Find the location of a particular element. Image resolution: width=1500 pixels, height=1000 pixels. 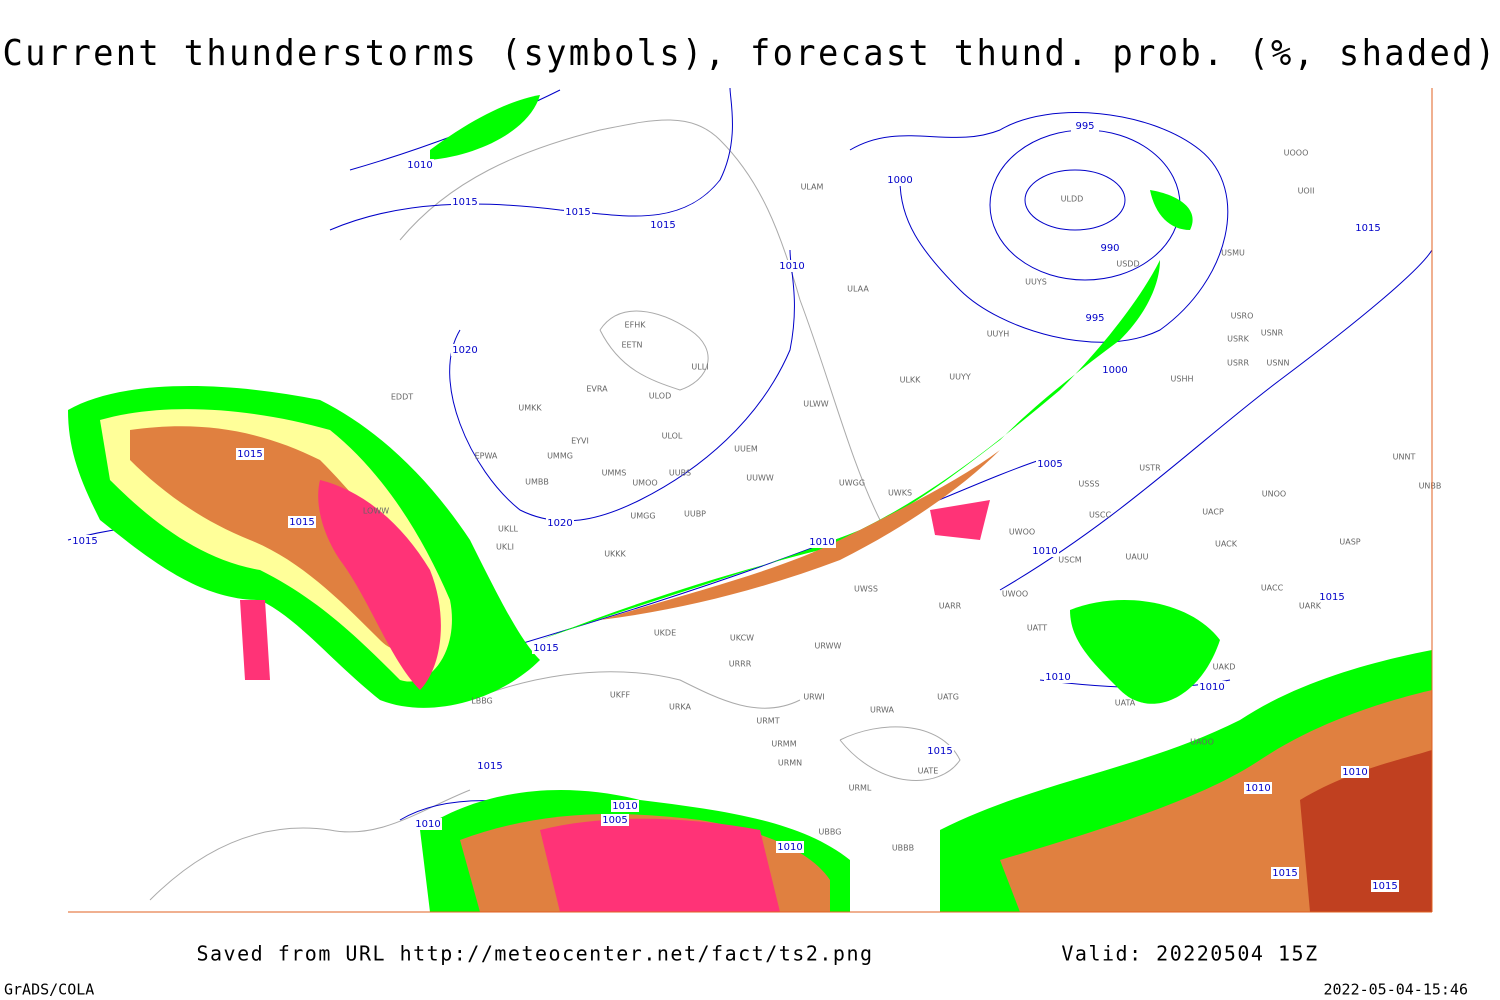

station-label: UKFF is located at coordinates (620, 695).